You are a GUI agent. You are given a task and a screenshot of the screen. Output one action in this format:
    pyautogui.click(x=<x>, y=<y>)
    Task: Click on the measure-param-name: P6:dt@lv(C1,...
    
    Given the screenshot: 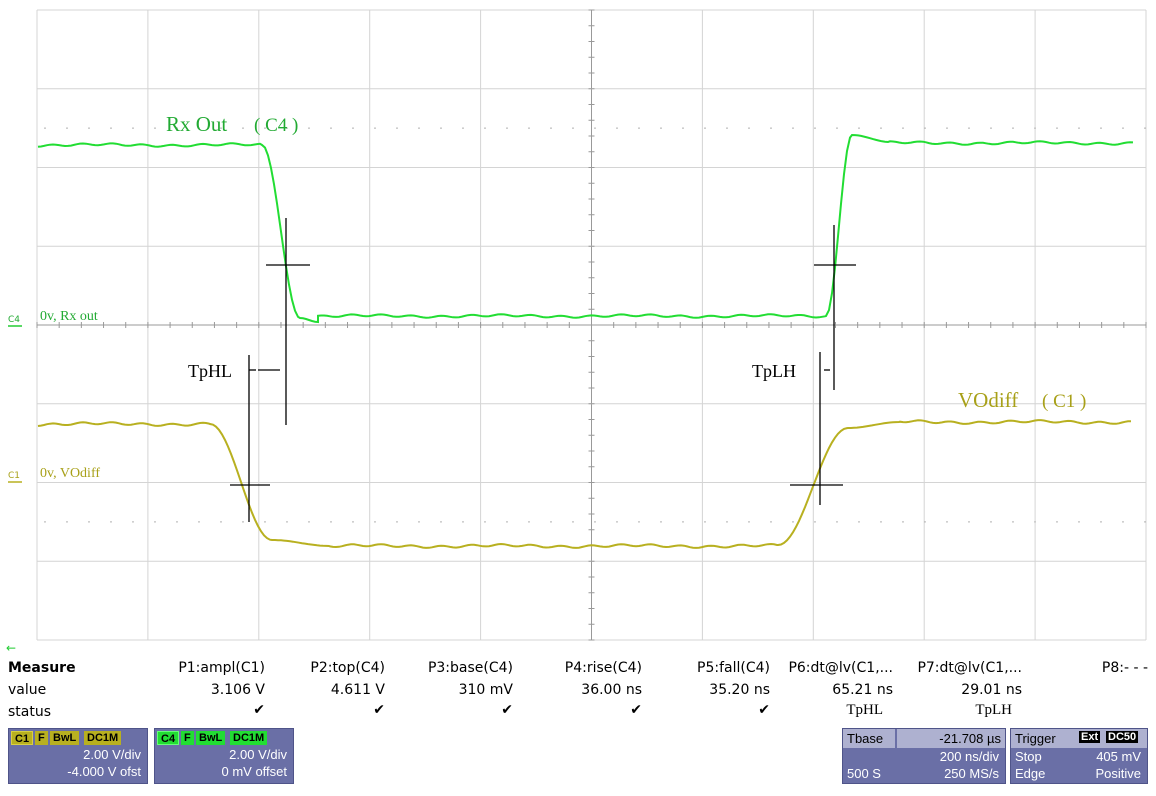 What is the action you would take?
    pyautogui.click(x=840, y=668)
    